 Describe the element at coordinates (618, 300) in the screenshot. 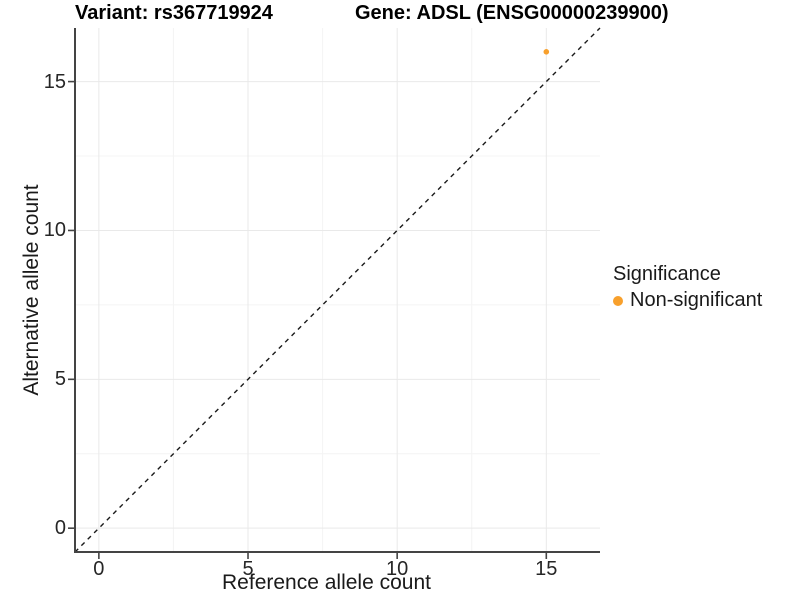

I see `legend-point-icon` at that location.